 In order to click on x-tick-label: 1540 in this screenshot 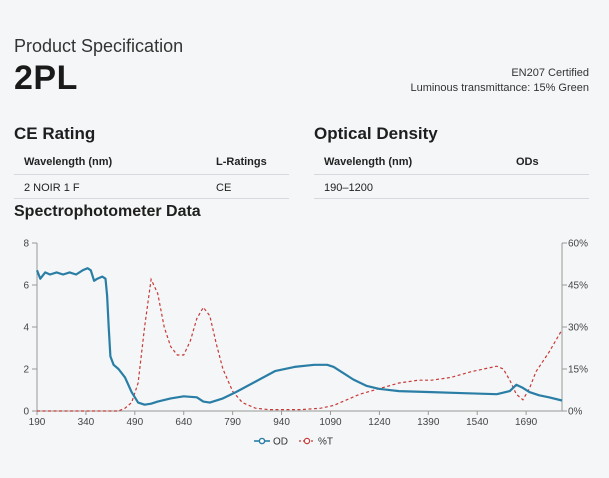, I will do `click(477, 422)`.